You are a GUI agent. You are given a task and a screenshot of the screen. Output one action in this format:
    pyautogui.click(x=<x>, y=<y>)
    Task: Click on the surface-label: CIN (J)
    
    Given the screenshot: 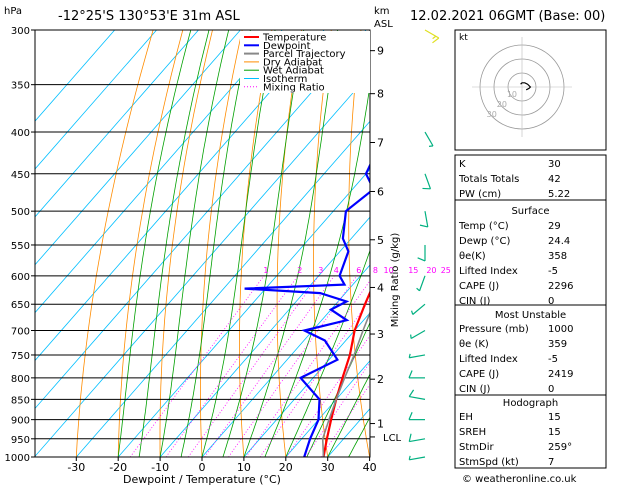 What is the action you would take?
    pyautogui.click(x=474, y=301)
    